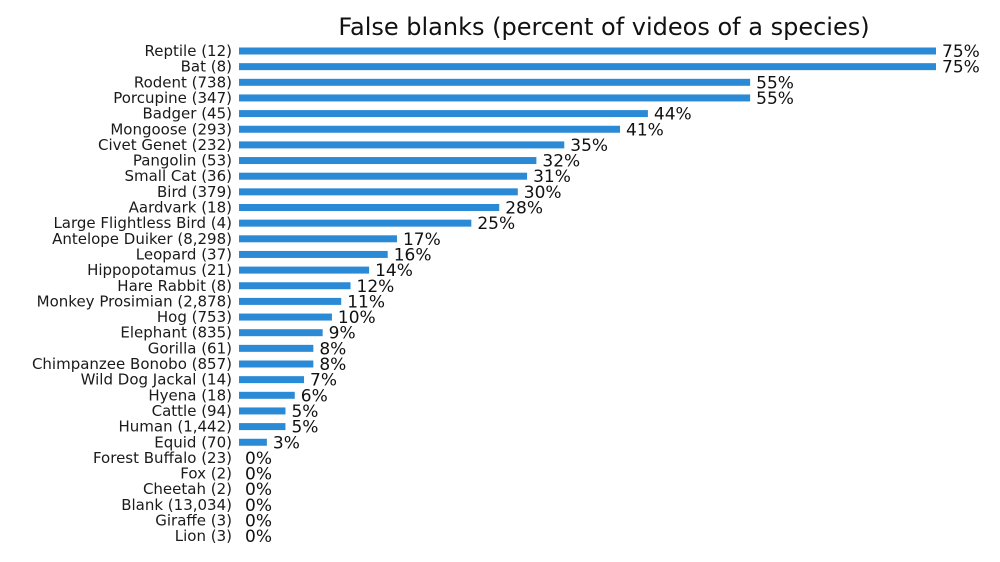  I want to click on category-label: Aardvark (18), so click(180, 208).